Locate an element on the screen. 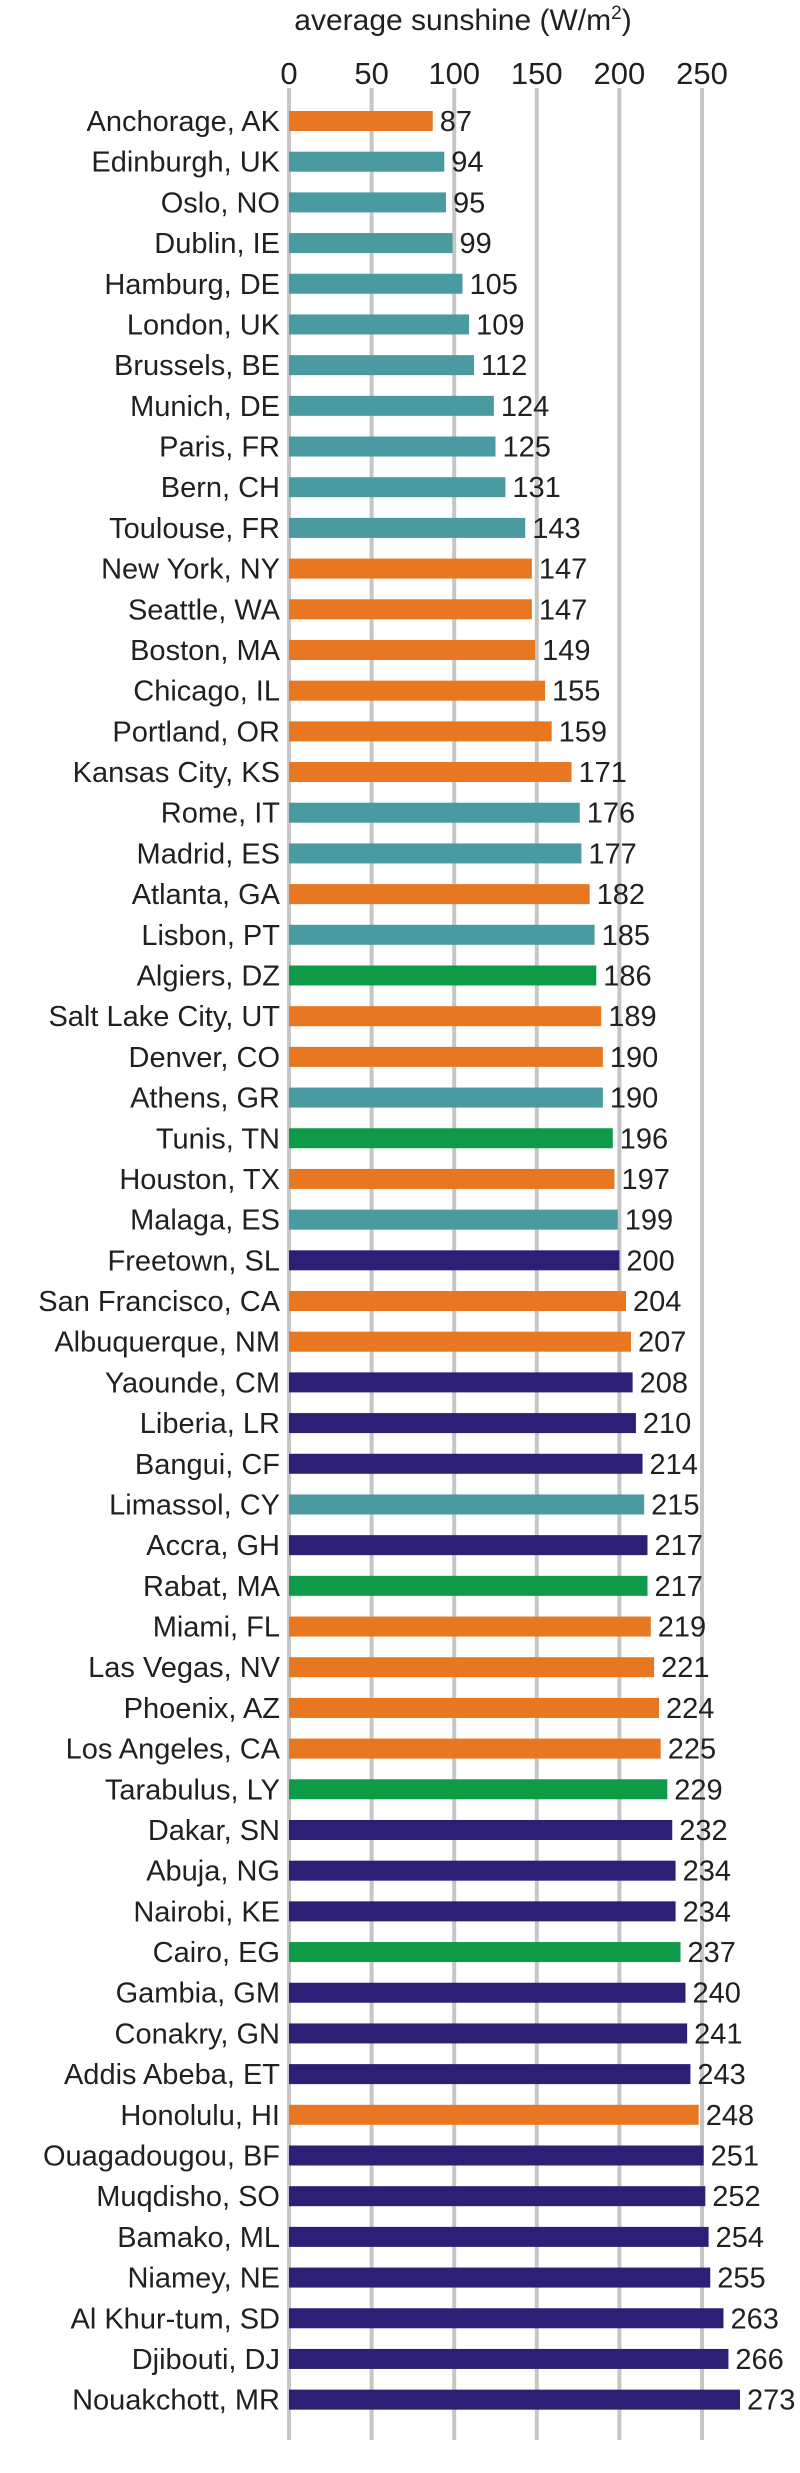 This screenshot has height=2473, width=800. value-label-37: 219 is located at coordinates (682, 1628).